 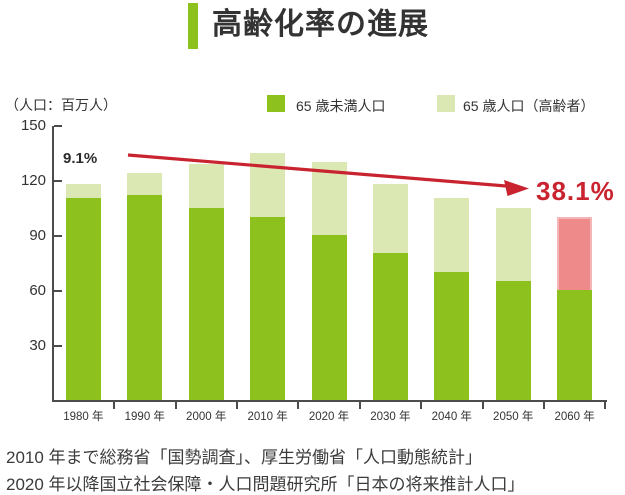 I want to click on bar-over65-2030年, so click(x=390, y=218).